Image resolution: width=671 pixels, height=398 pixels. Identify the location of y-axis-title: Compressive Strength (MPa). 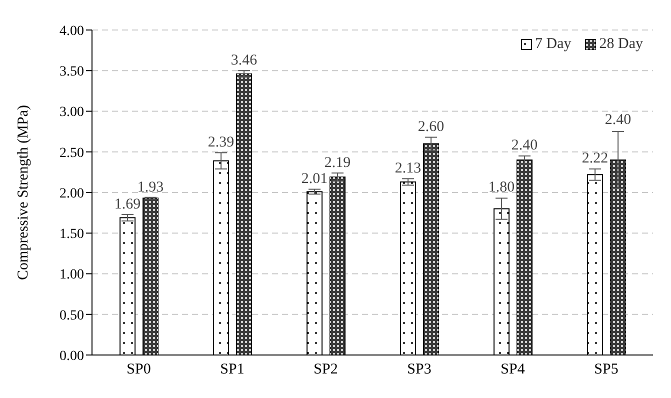
(23, 192).